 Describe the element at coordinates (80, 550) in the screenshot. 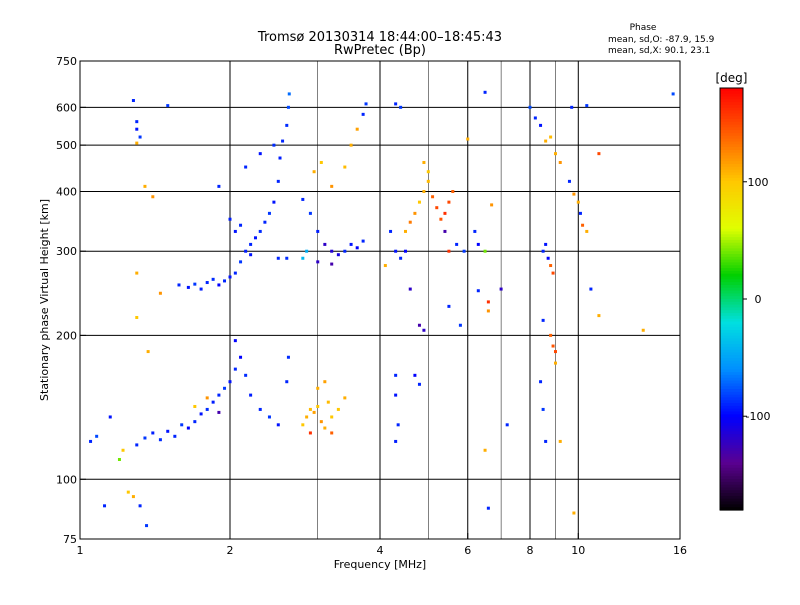

I see `x-tick-label: 1` at that location.